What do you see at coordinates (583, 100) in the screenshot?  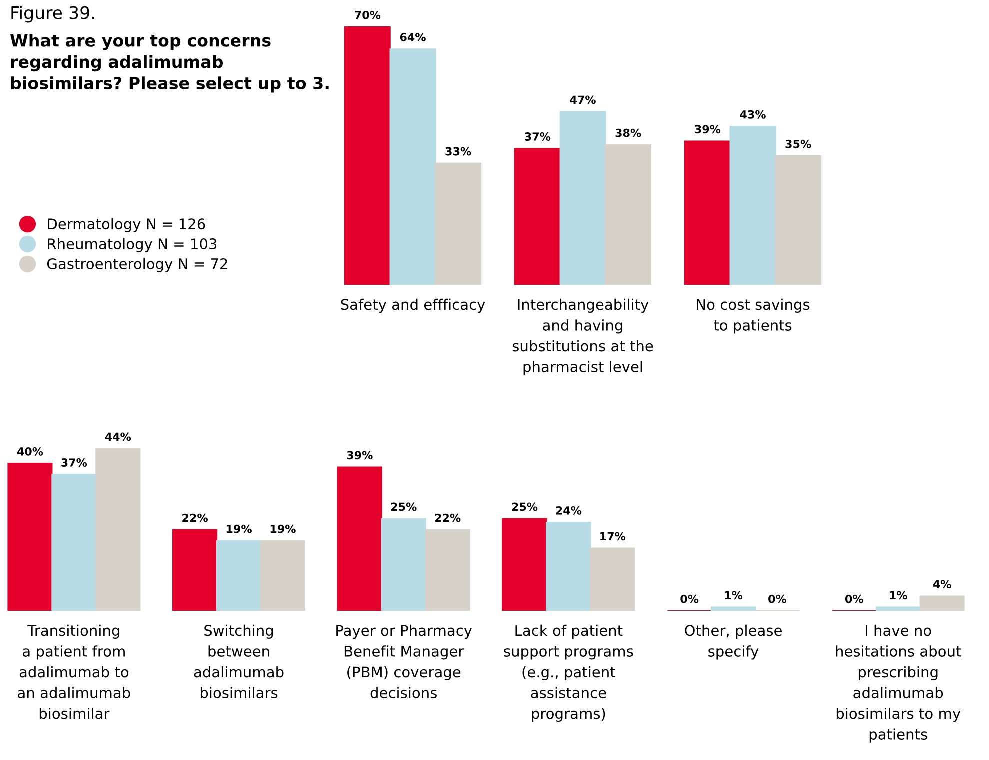 I see `data-label: 47%` at bounding box center [583, 100].